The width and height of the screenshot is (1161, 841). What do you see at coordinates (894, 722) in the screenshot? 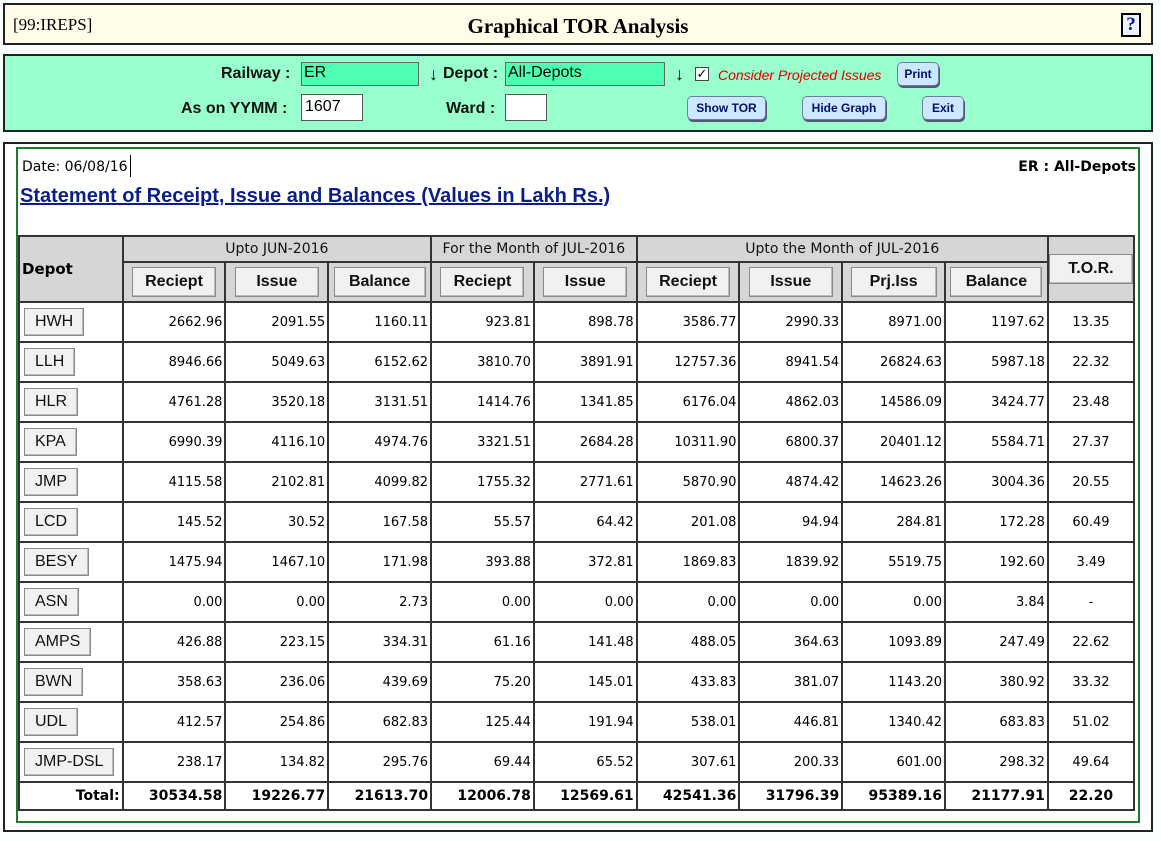
I see `value-cell: 1340.42` at bounding box center [894, 722].